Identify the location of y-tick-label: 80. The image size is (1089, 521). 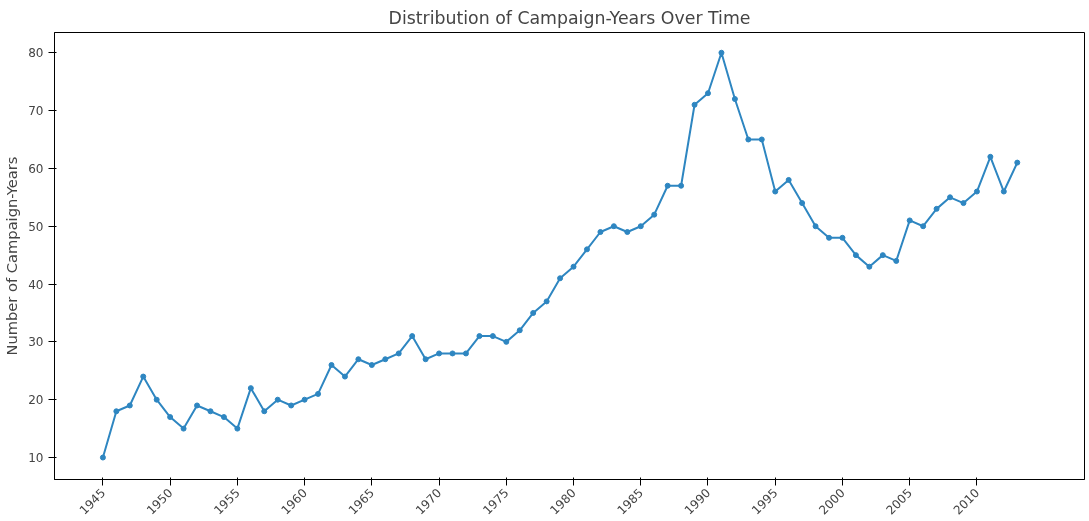
(36, 53).